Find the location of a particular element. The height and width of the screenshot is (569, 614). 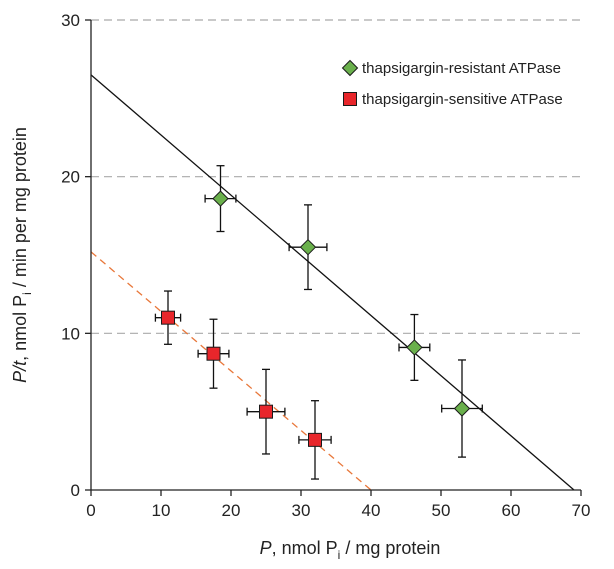

legend-item-0: thapsigargin-resistant ATPase is located at coordinates (451, 68).